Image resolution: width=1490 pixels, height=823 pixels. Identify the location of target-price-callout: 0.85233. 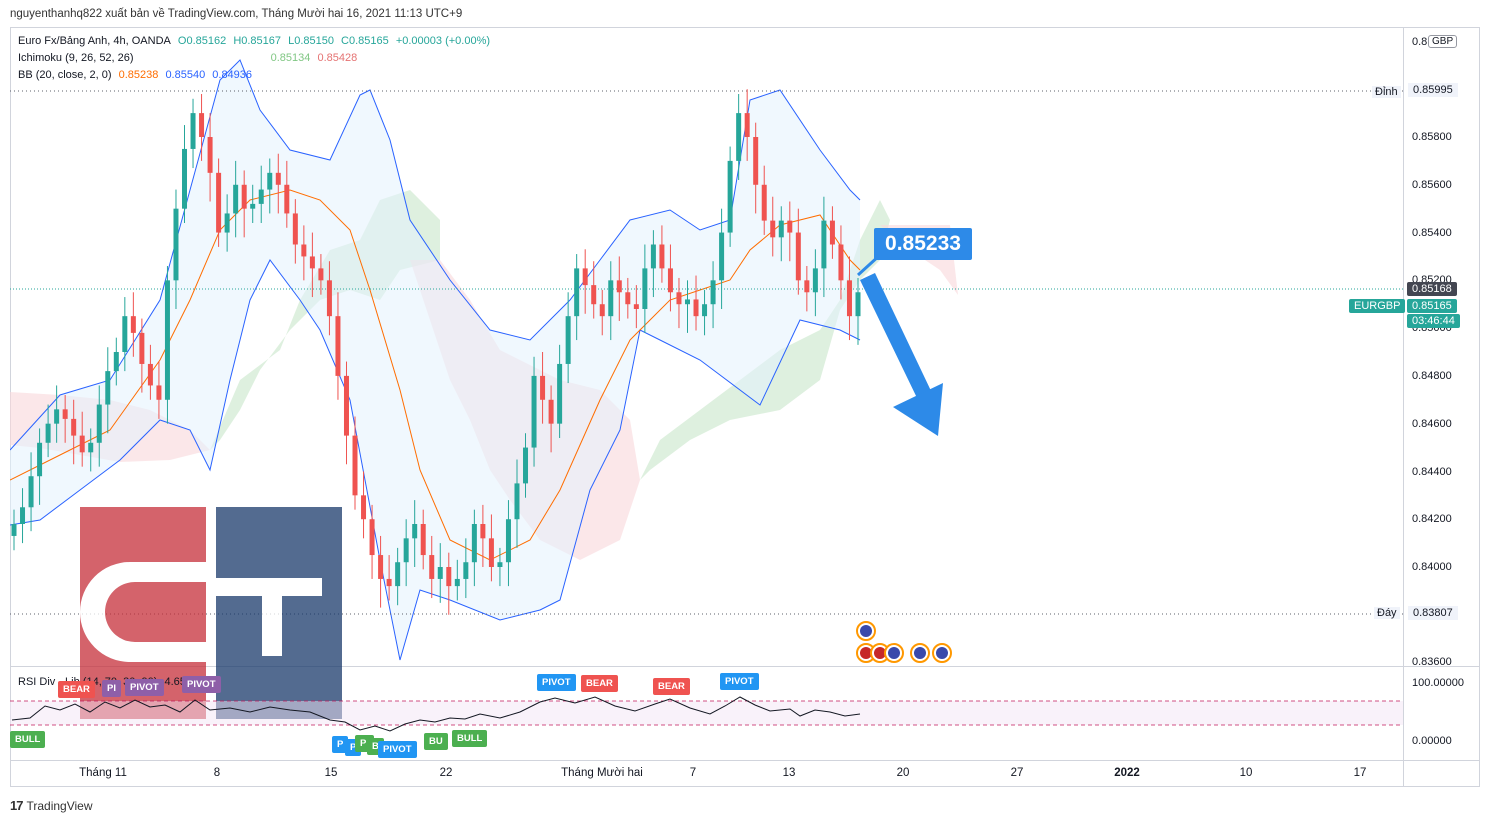
(923, 244).